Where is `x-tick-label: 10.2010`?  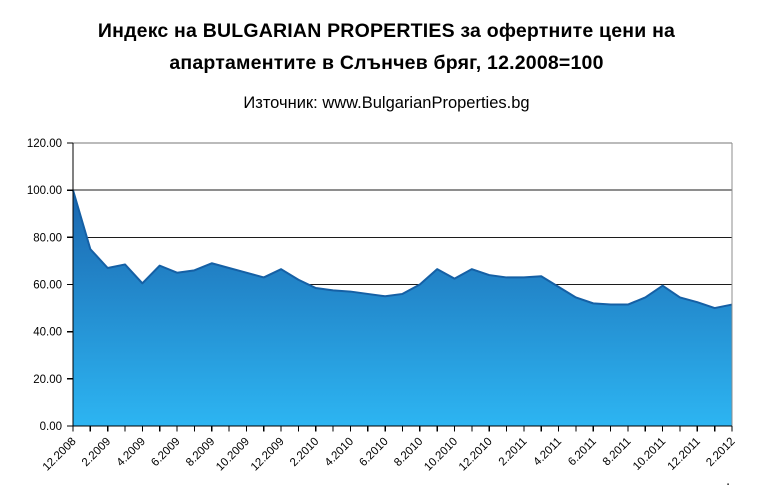 x-tick-label: 10.2010 is located at coordinates (441, 455).